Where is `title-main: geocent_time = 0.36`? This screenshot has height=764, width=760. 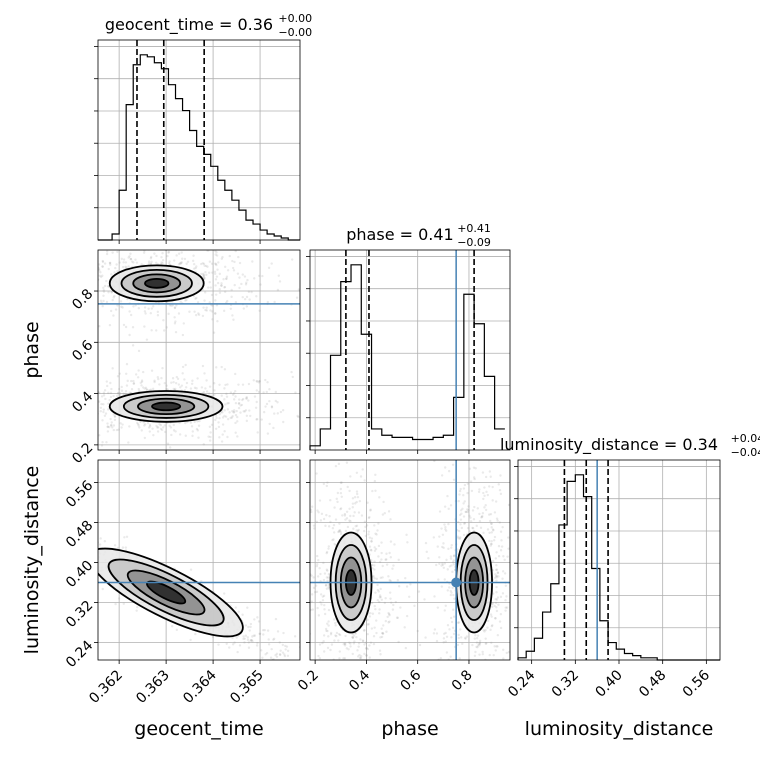 title-main: geocent_time = 0.36 is located at coordinates (189, 25).